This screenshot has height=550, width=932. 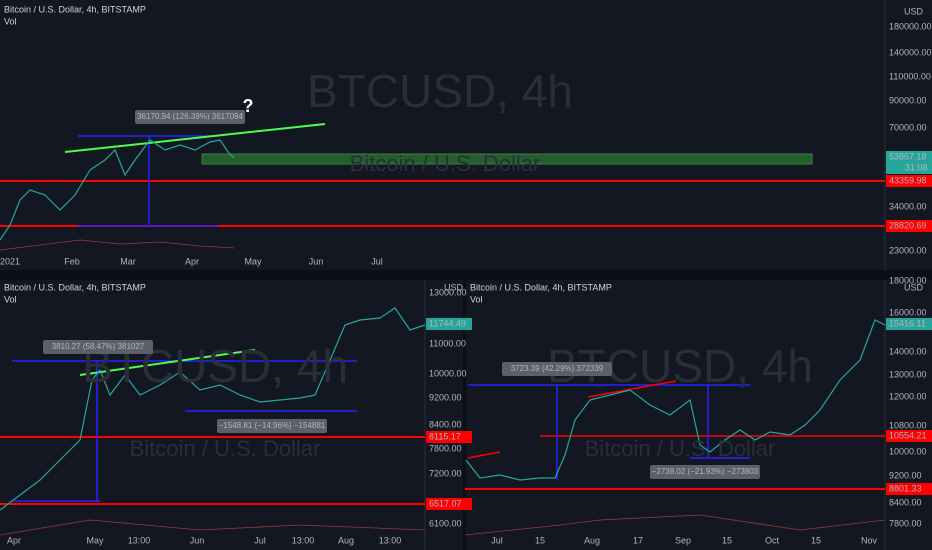 What do you see at coordinates (910, 26) in the screenshot?
I see `price-label: 180000.00` at bounding box center [910, 26].